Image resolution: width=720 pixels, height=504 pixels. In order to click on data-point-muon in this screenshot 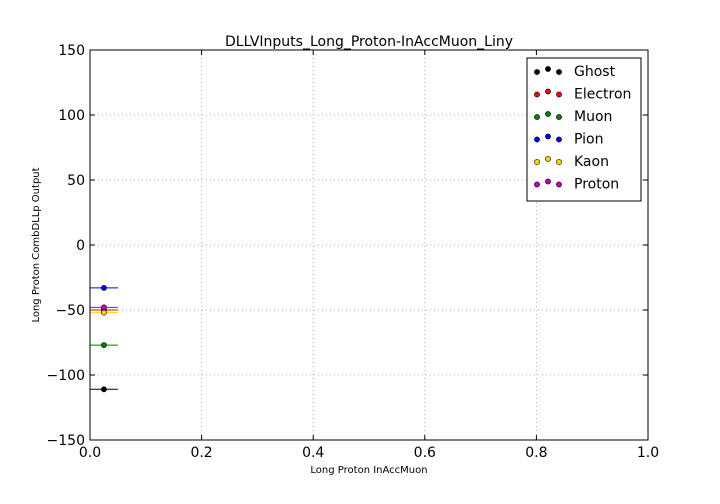, I will do `click(104, 345)`.